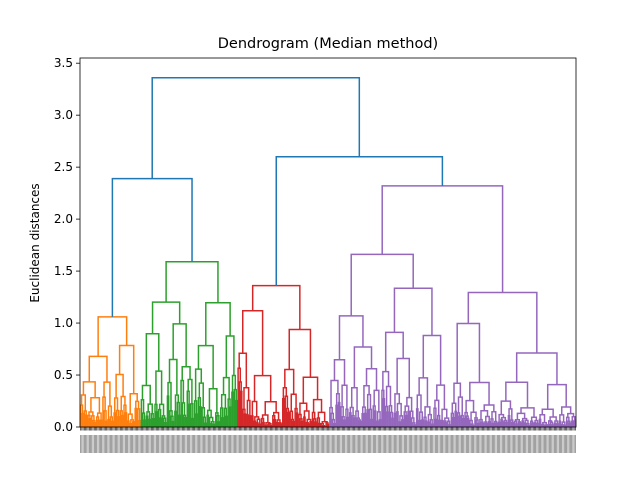  Describe the element at coordinates (328, 44) in the screenshot. I see `chart-title: Dendrogram (Median method)` at that location.